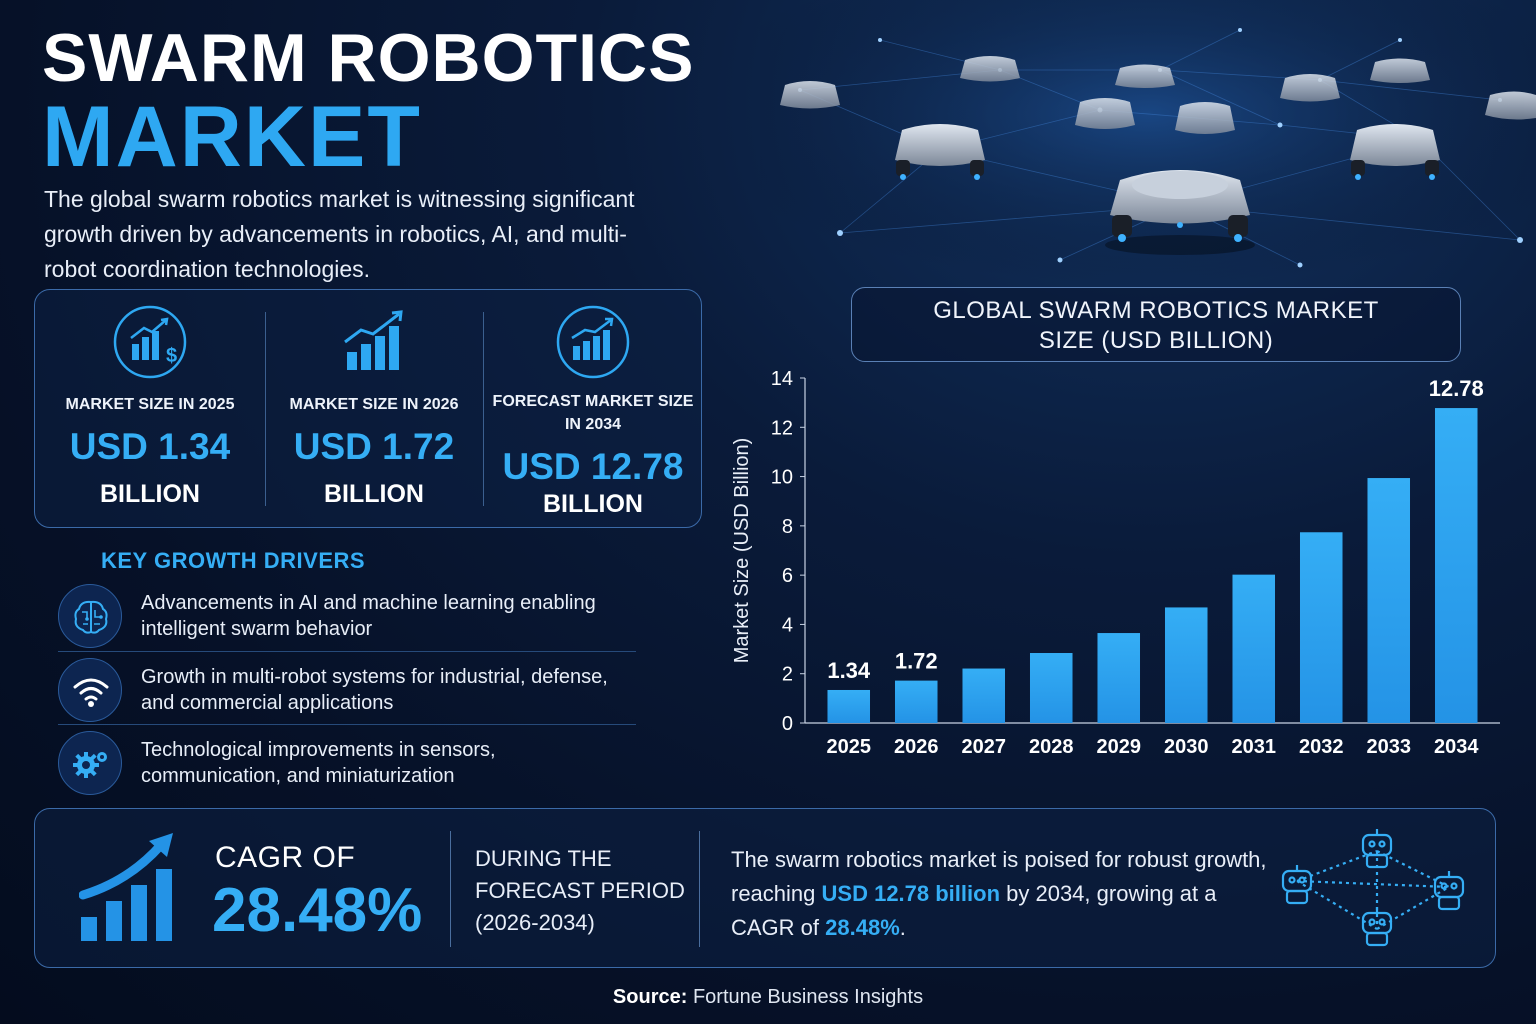  I want to click on period-line: FORECAST PERIOD, so click(580, 890).